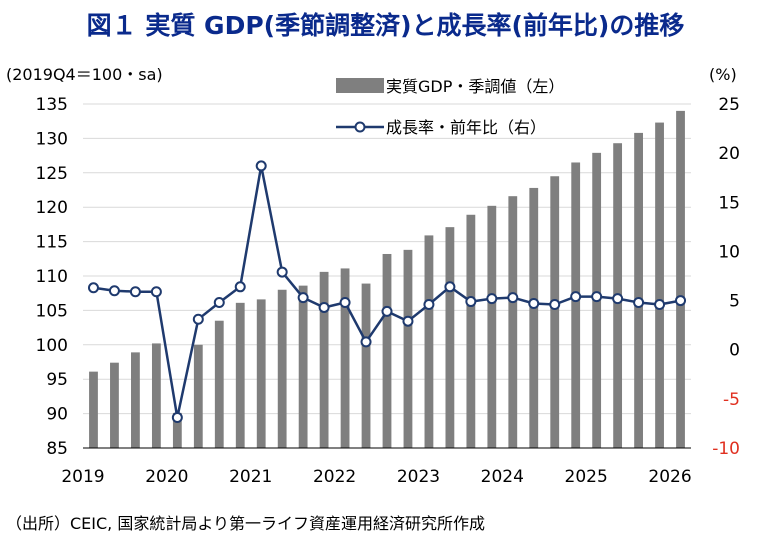 The image size is (771, 542). What do you see at coordinates (492, 326) in the screenshot?
I see `gdp-bar-2023Q4` at bounding box center [492, 326].